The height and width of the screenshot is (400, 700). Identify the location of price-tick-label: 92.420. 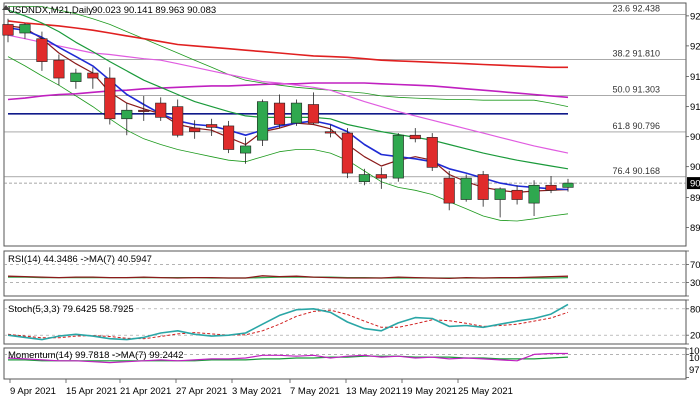
(695, 16).